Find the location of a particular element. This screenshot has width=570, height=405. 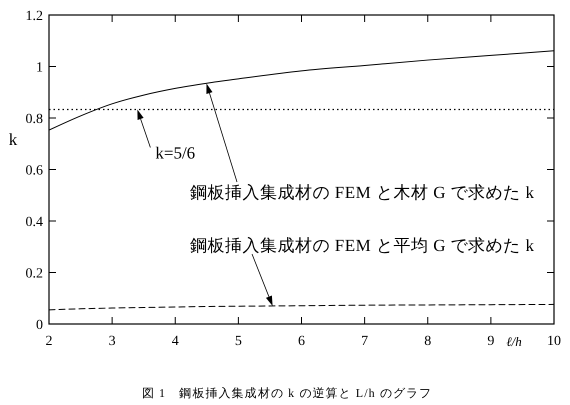

x-tick-label: 4 is located at coordinates (175, 341).